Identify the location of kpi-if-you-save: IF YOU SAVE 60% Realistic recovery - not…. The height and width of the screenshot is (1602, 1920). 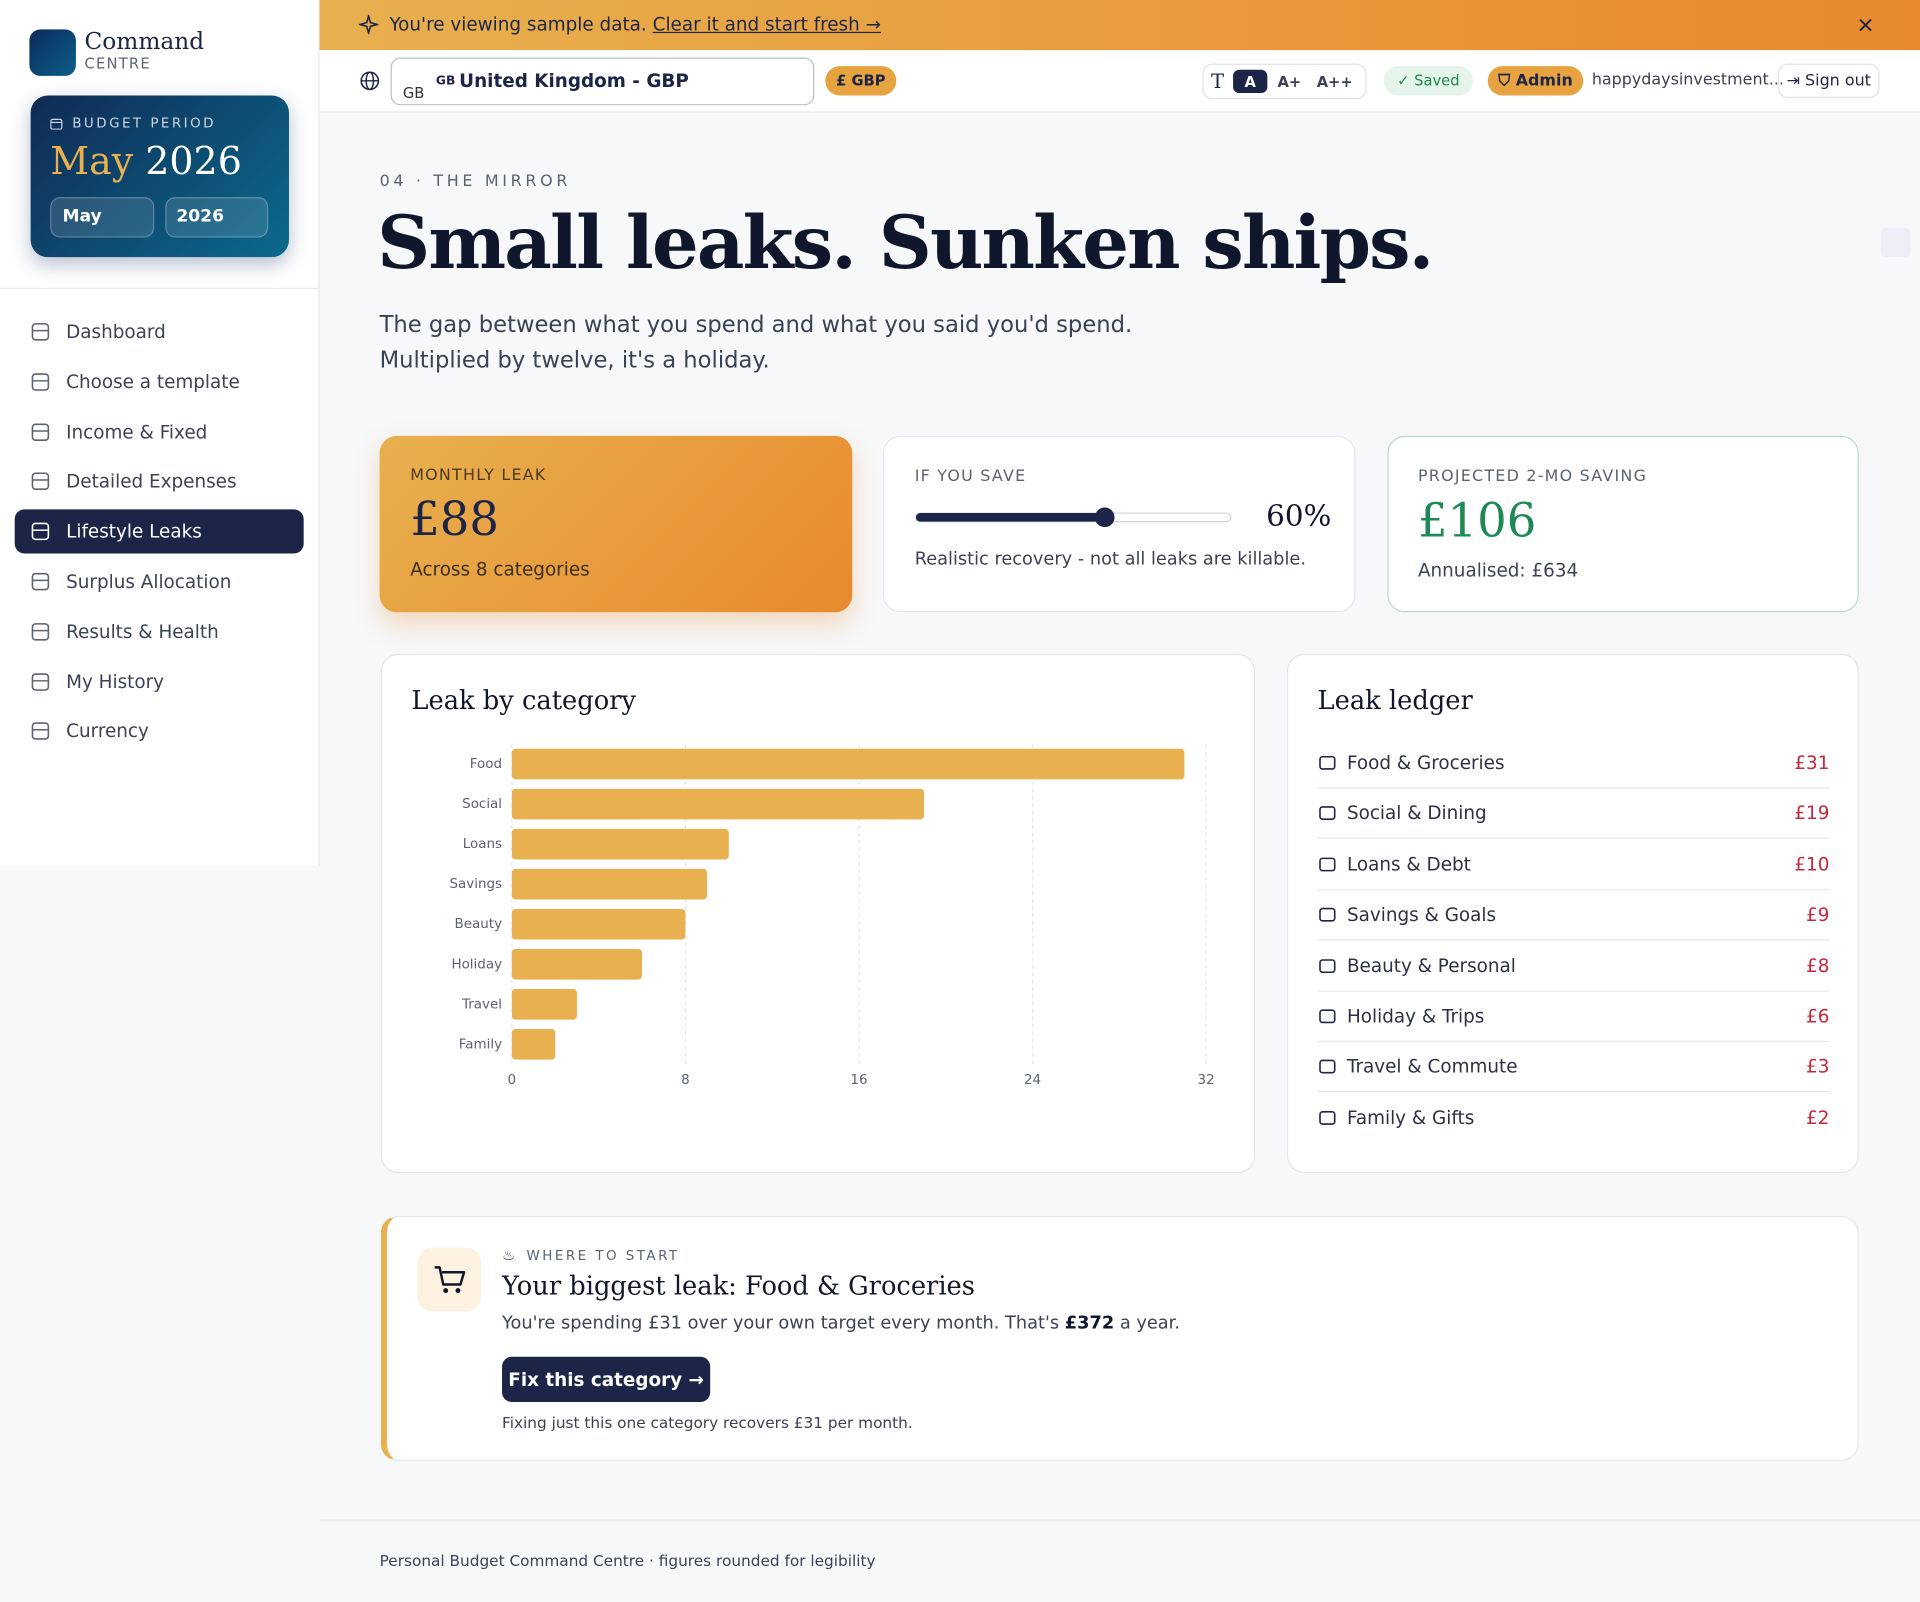
(1119, 524).